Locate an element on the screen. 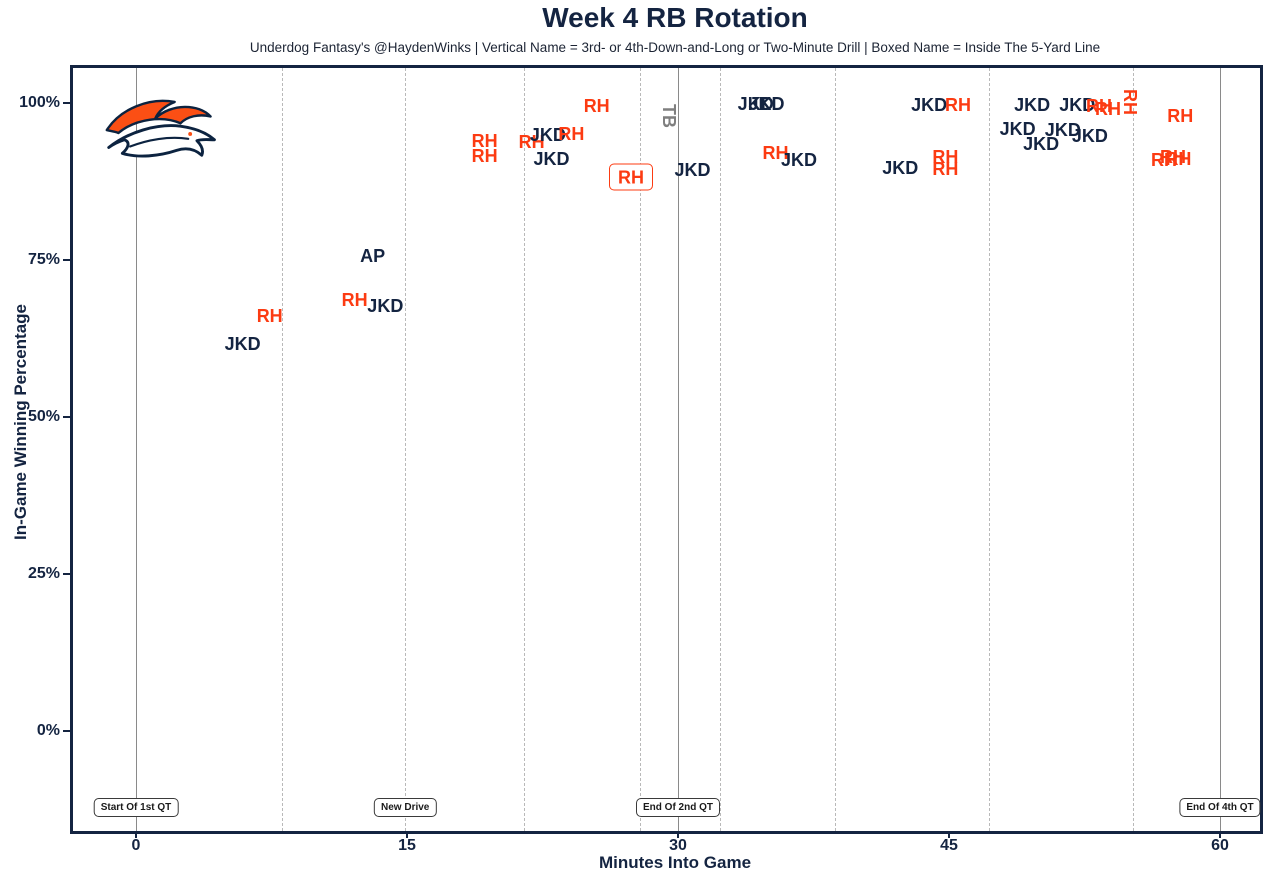 The image size is (1280, 882). x-tick-label: 60 is located at coordinates (1220, 845).